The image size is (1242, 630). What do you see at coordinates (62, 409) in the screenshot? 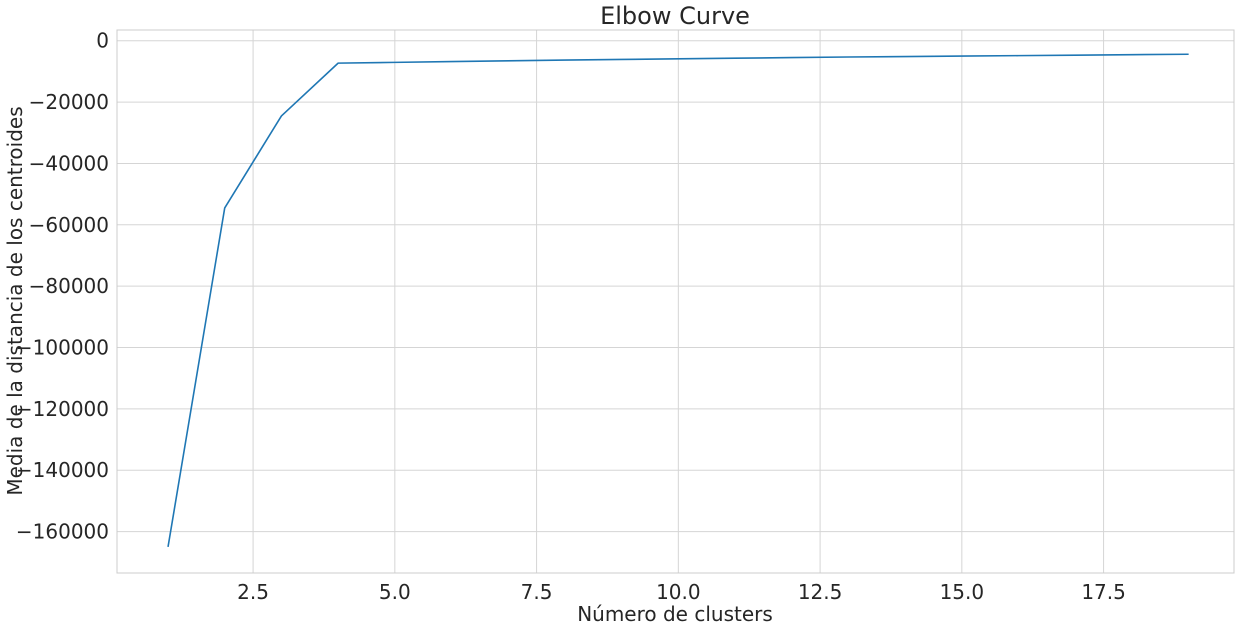
I see `y-tick-label: −120000` at bounding box center [62, 409].